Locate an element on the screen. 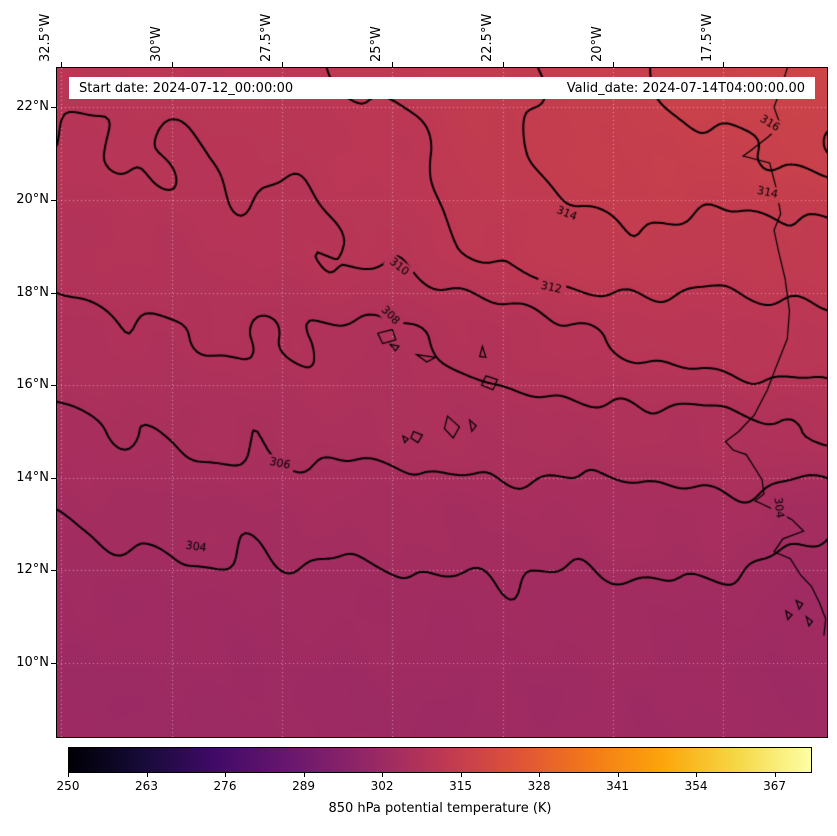 This screenshot has height=836, width=837. lat-tick-label: 18°N is located at coordinates (32, 292).